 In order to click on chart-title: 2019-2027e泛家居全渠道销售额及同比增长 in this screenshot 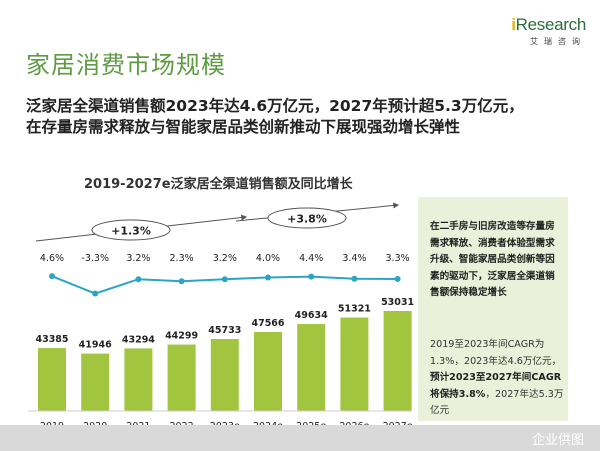, I will do `click(218, 184)`.